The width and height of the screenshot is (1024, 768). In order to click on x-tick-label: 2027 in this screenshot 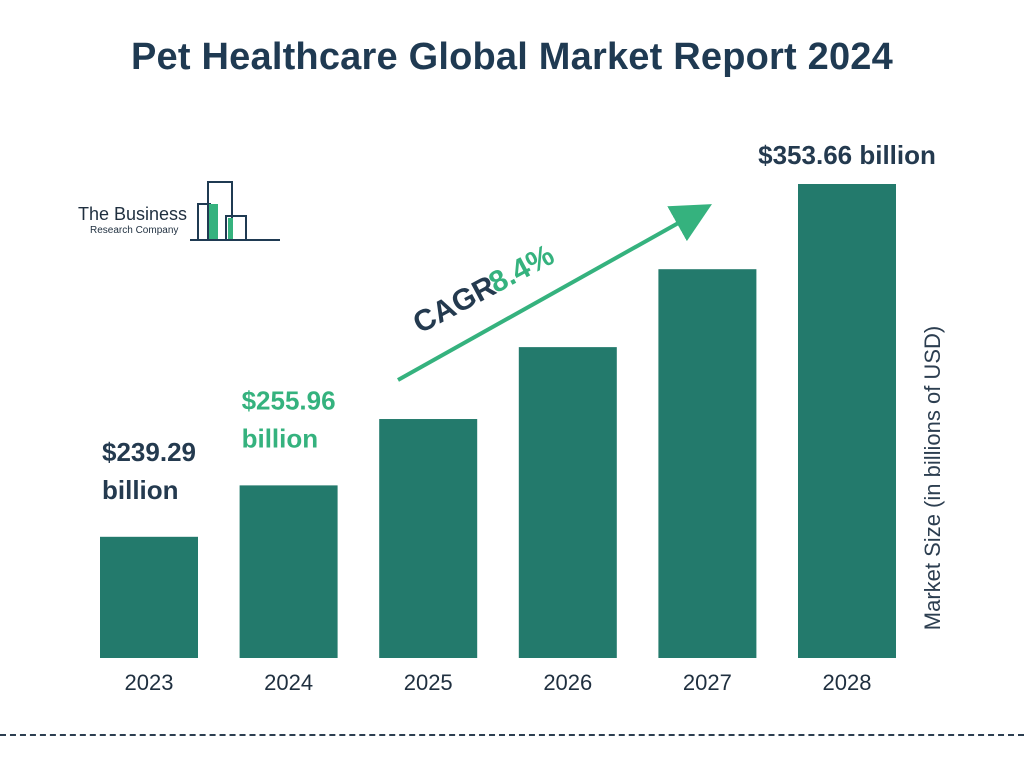, I will do `click(707, 682)`.